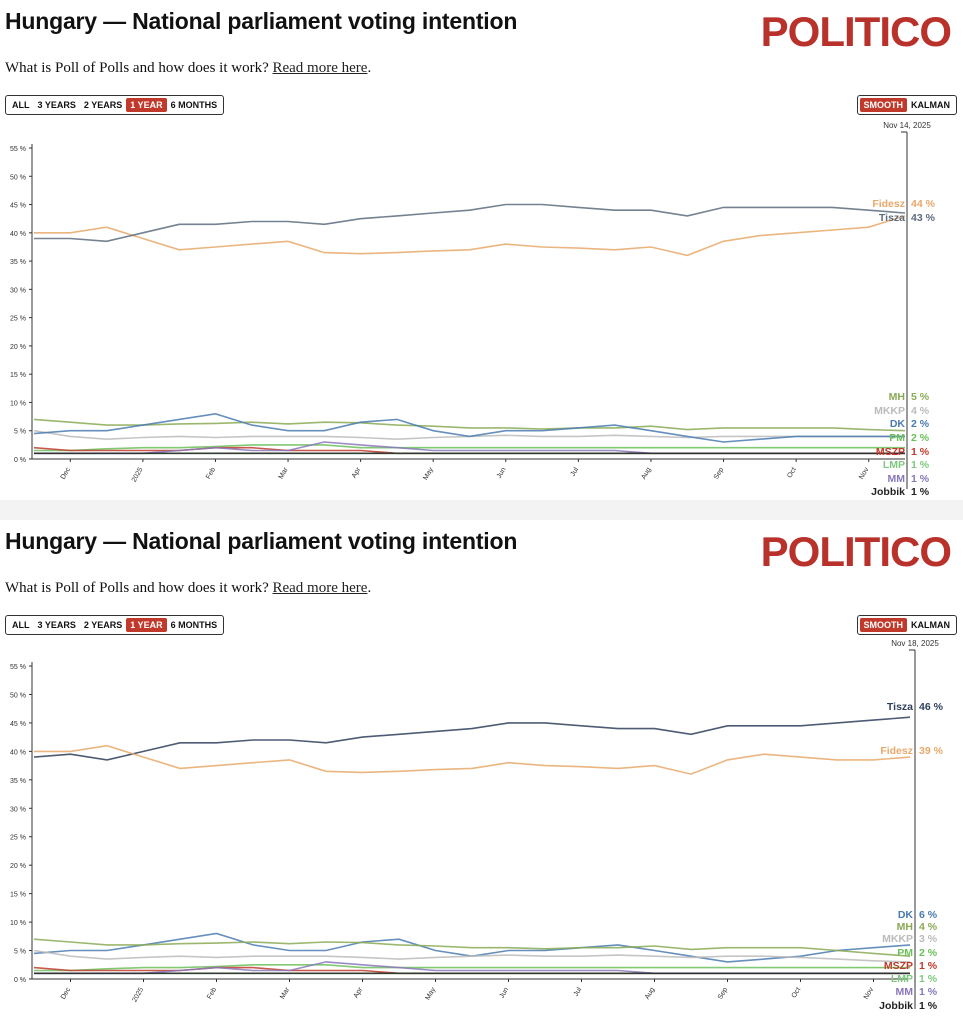 The height and width of the screenshot is (1024, 963). I want to click on series-value-dk: 2 %, so click(920, 424).